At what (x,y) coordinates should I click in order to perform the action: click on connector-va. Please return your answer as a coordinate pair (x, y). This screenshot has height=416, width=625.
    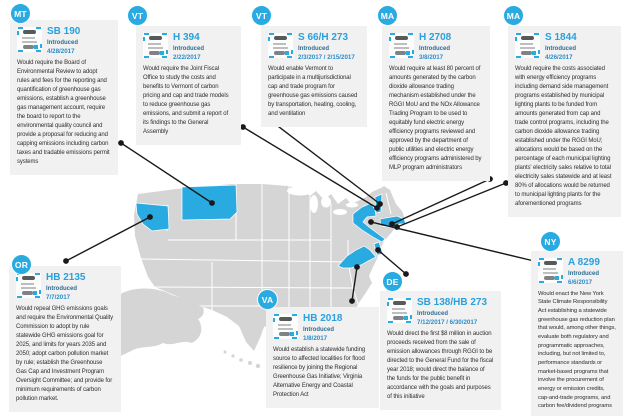
    Looking at the image, I should click on (354, 284).